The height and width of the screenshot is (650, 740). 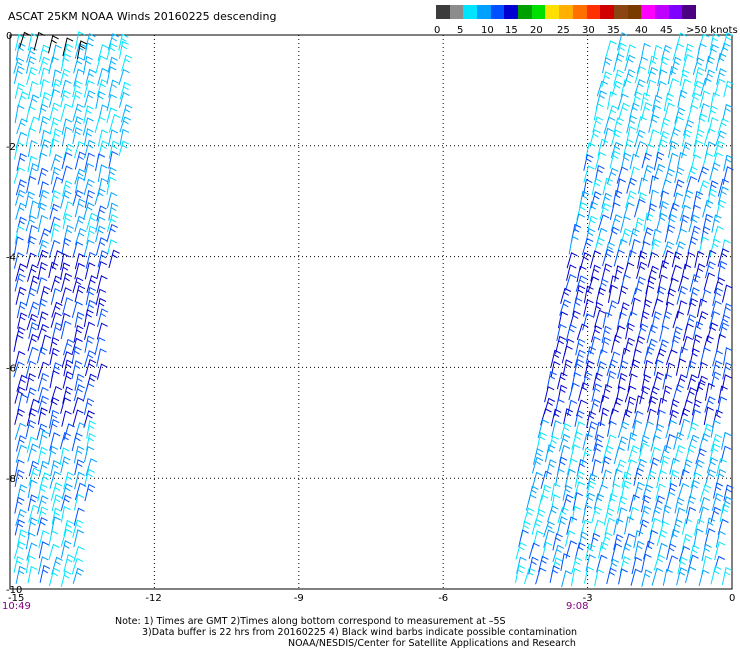 What do you see at coordinates (666, 30) in the screenshot?
I see `legend-label: 45` at bounding box center [666, 30].